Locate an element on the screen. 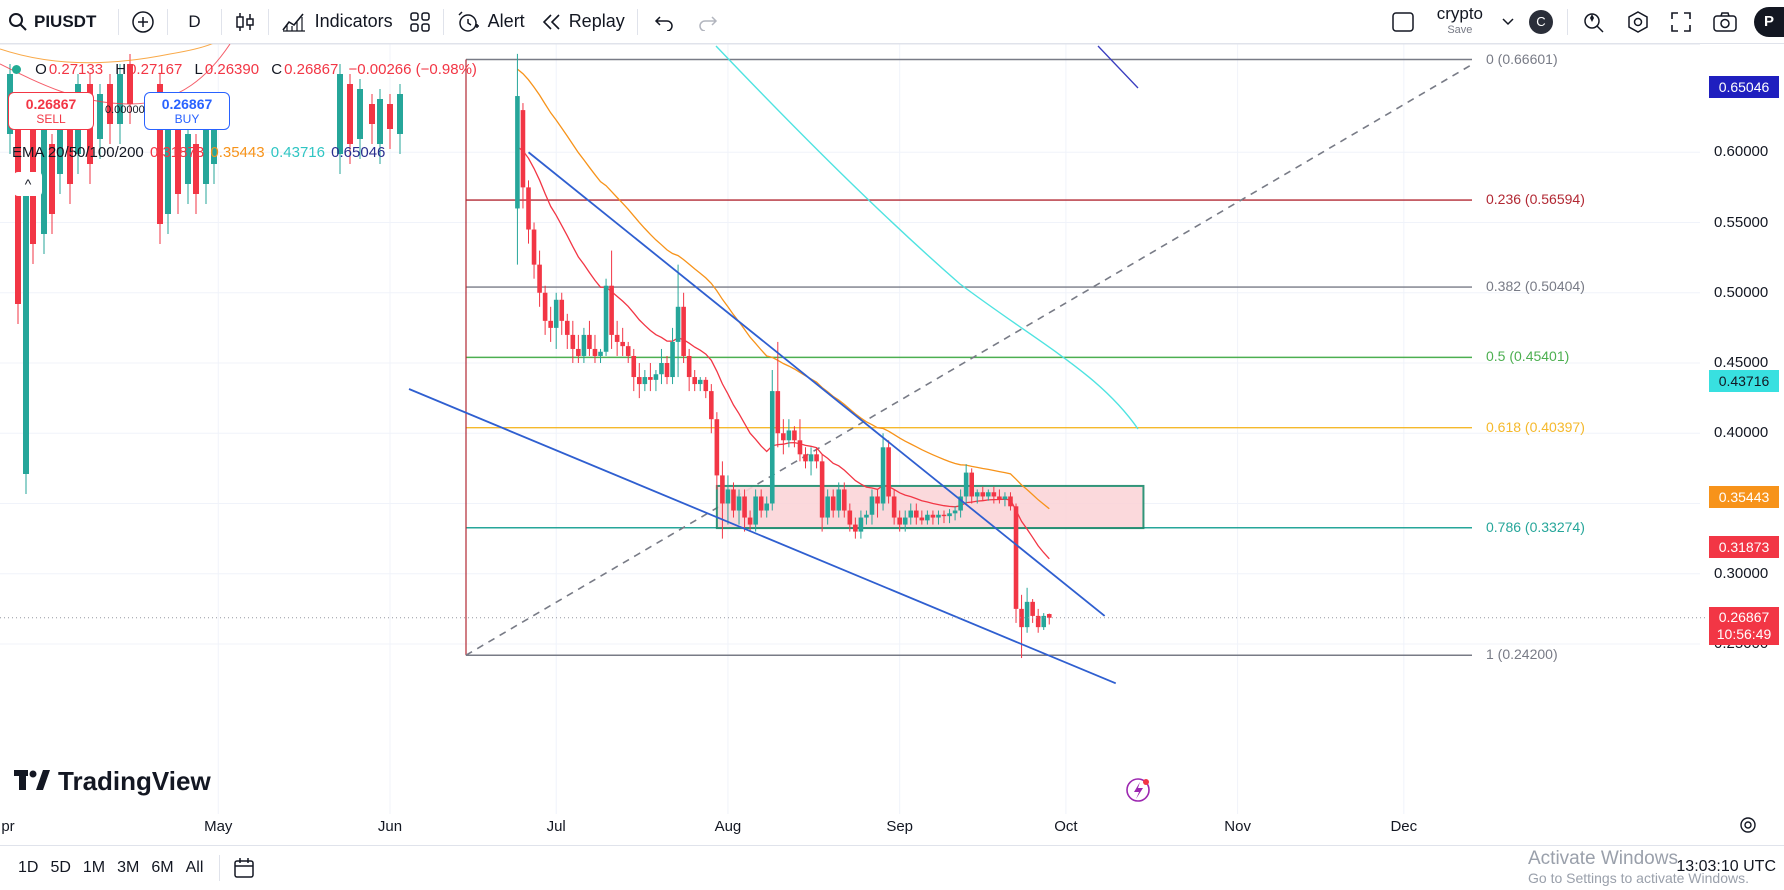  interval-button: D is located at coordinates (194, 22).